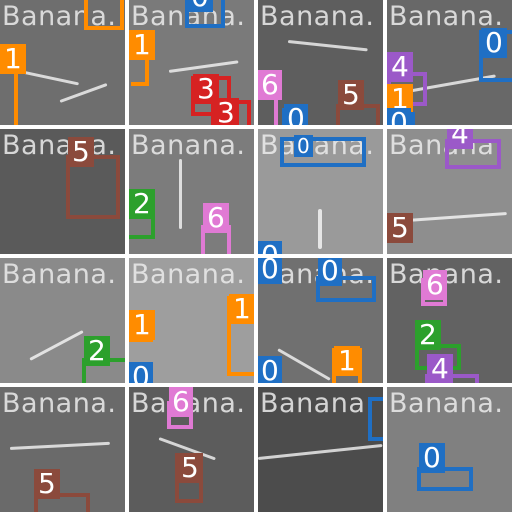 Image resolution: width=512 pixels, height=512 pixels. Describe the element at coordinates (62, 62) in the screenshot. I see `tile-1: Banana. 1` at that location.